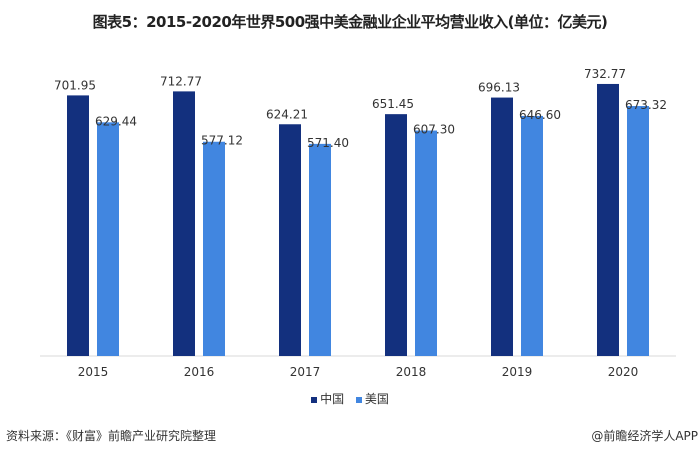 This screenshot has height=455, width=700. I want to click on legend-swatch-usa, so click(358, 399).